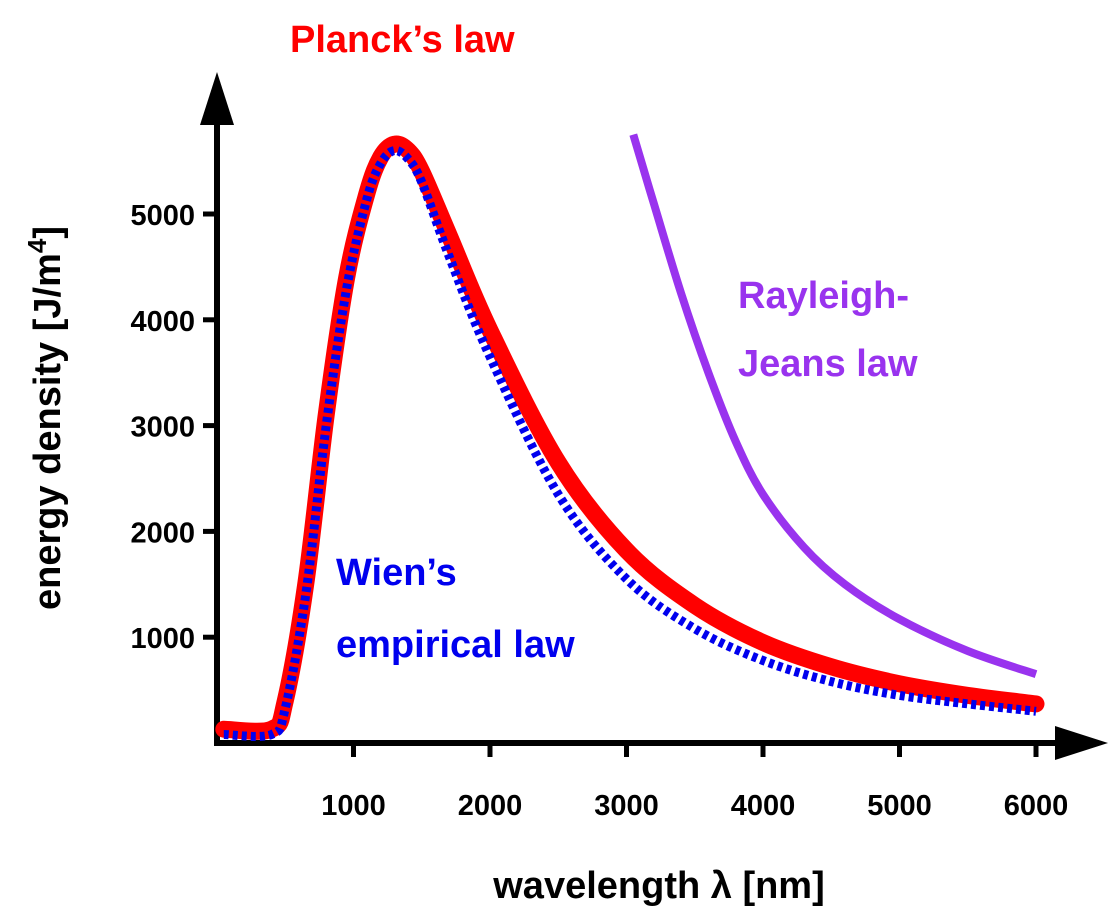  I want to click on x-tick-label: 5000, so click(899, 806).